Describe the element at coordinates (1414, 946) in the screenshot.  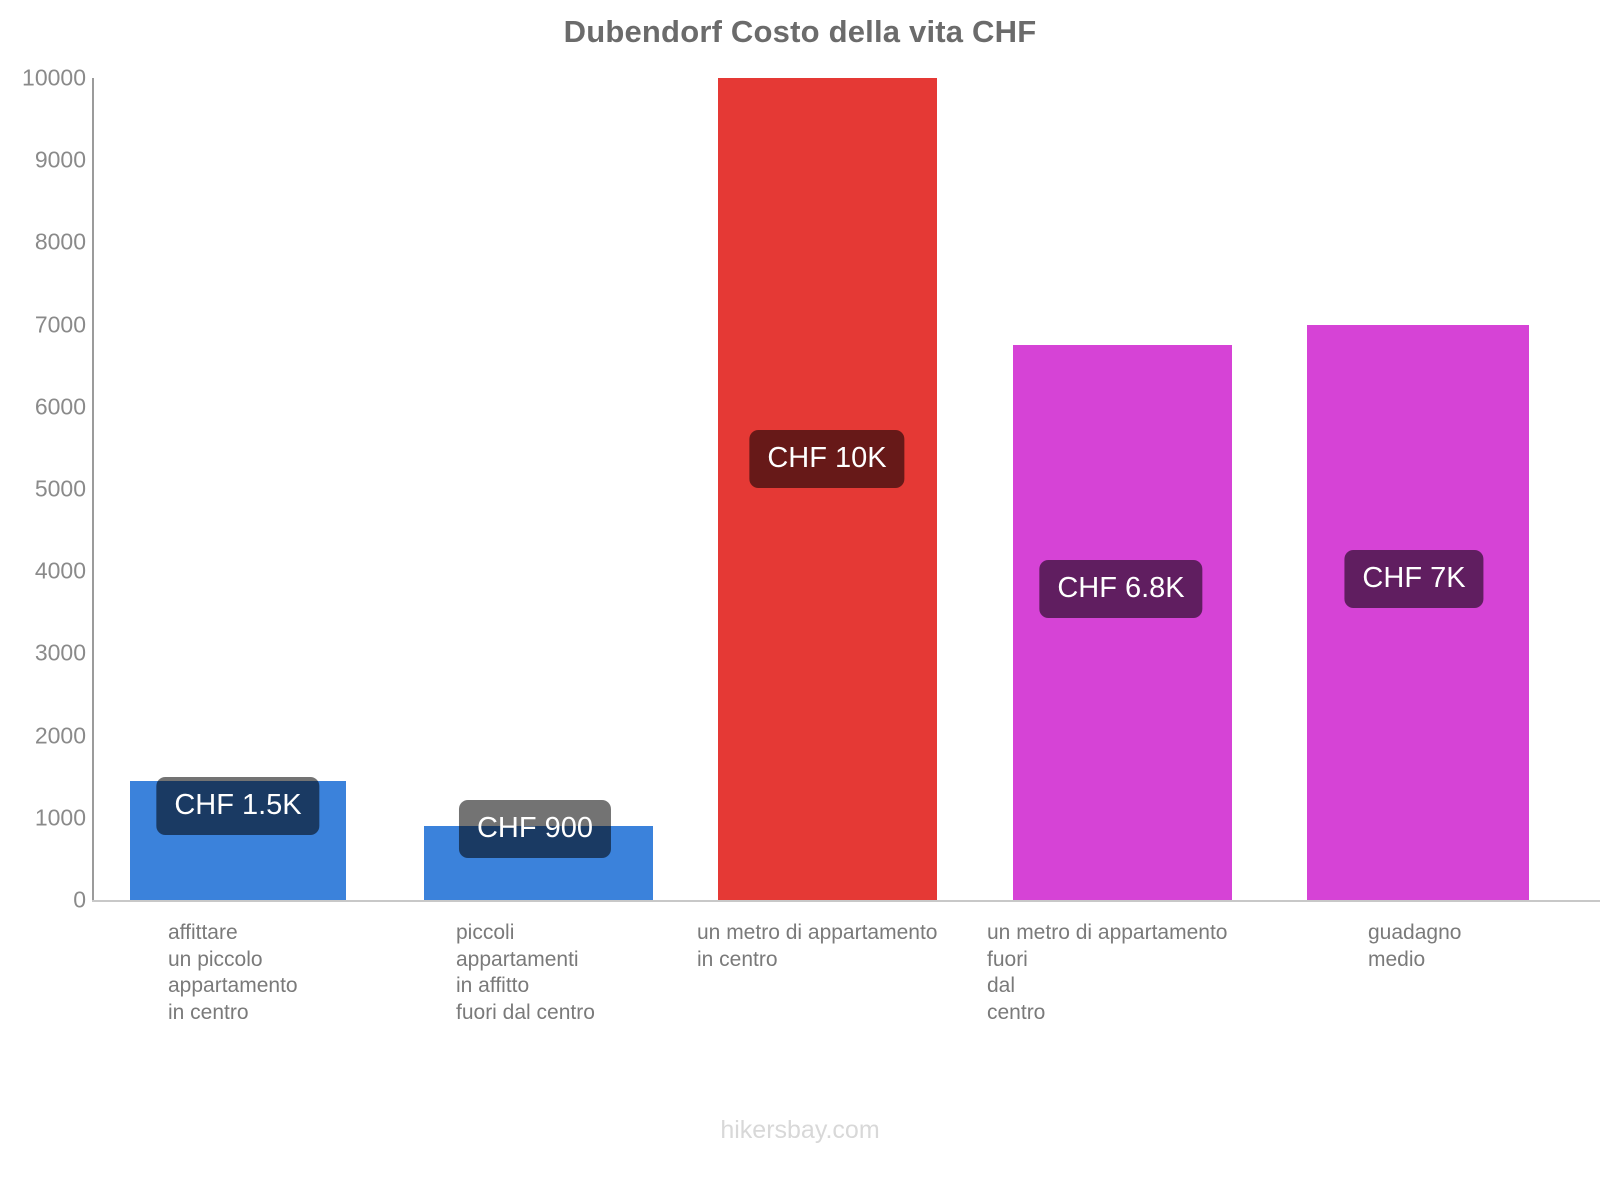
I see `x-category-label: guadagno medio` at that location.